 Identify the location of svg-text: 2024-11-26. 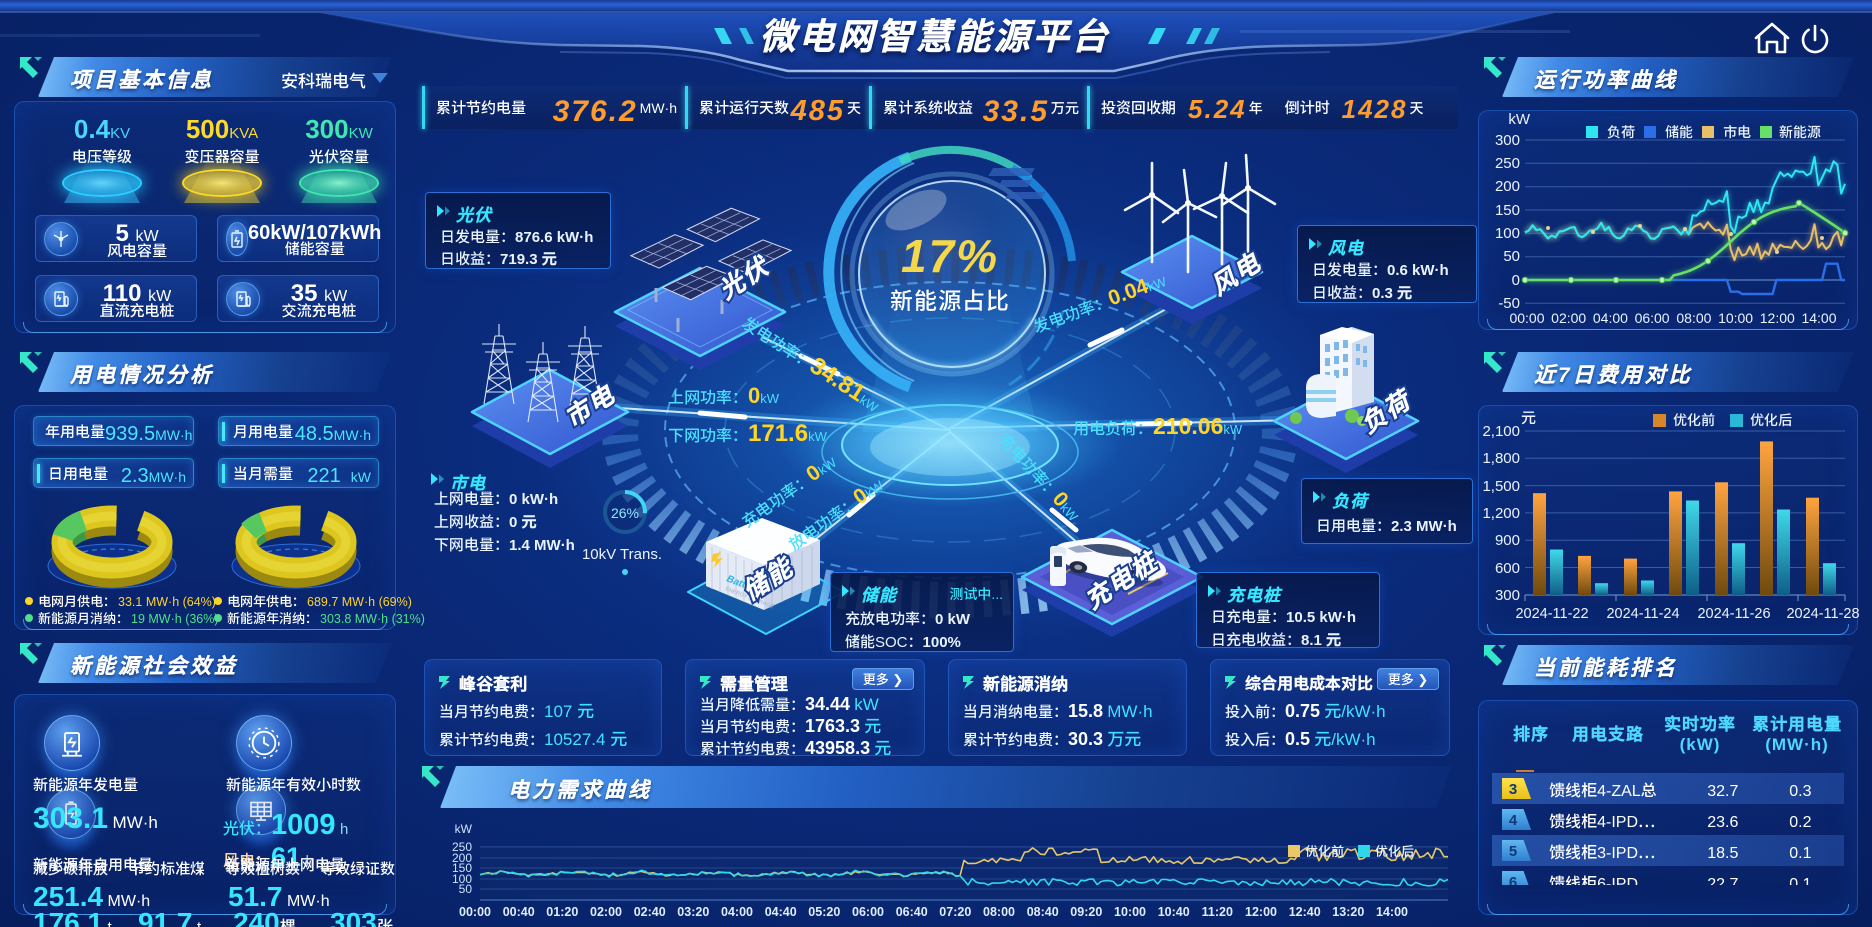
(1733, 612).